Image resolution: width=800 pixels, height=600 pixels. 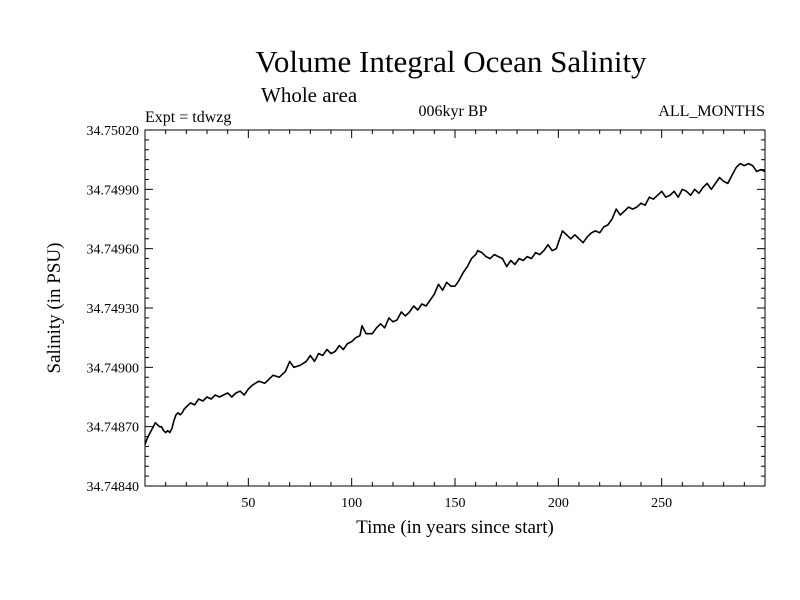 I want to click on y-tick-label: 34.74960, so click(x=113, y=250).